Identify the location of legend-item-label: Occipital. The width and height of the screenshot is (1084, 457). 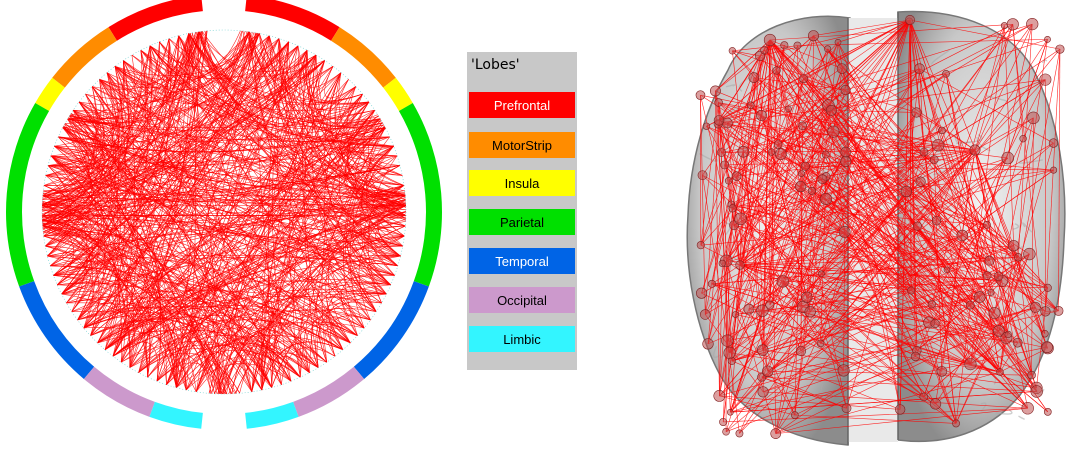
(522, 300).